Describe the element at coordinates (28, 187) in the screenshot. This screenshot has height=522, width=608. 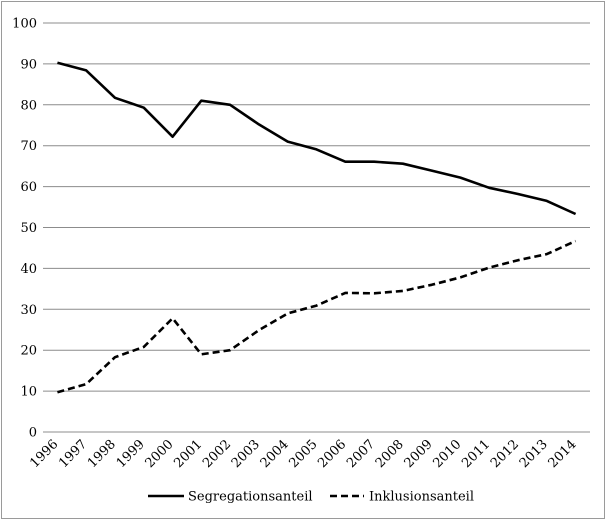
I see `y-tick-label: 60` at that location.